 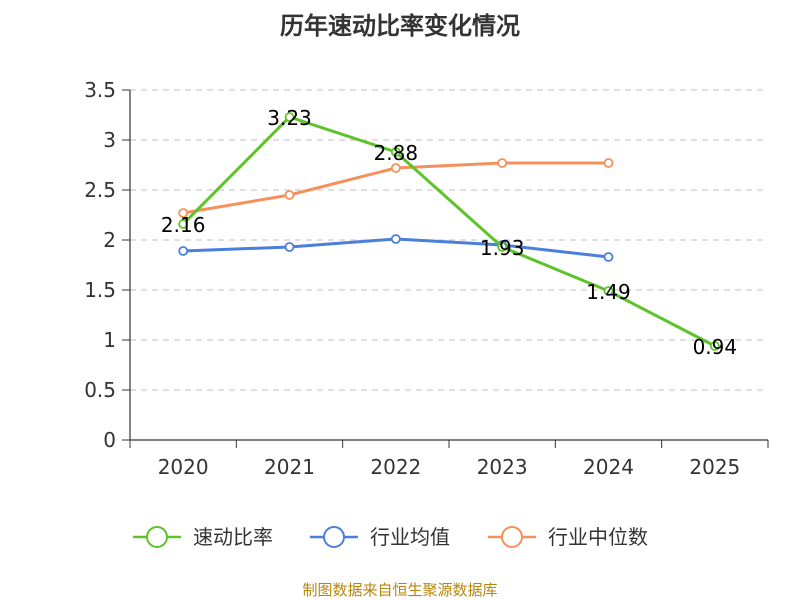 I want to click on y-tick-label: 2.5, so click(x=100, y=190).